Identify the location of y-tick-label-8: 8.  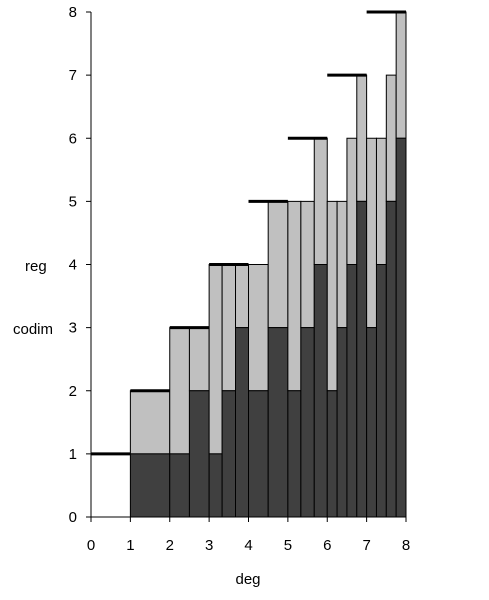
(73, 12).